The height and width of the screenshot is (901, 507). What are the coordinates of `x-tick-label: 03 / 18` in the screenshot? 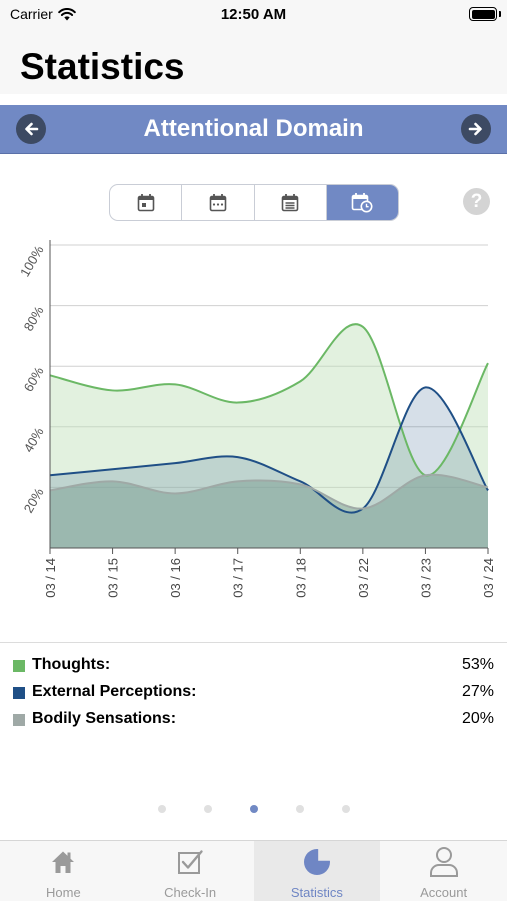 It's located at (300, 578).